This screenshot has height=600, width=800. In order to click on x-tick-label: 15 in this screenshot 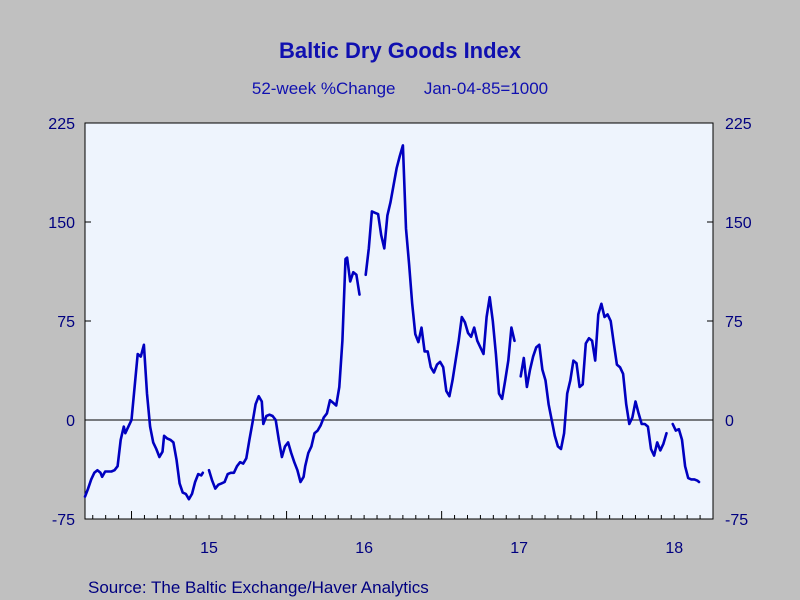, I will do `click(209, 548)`.